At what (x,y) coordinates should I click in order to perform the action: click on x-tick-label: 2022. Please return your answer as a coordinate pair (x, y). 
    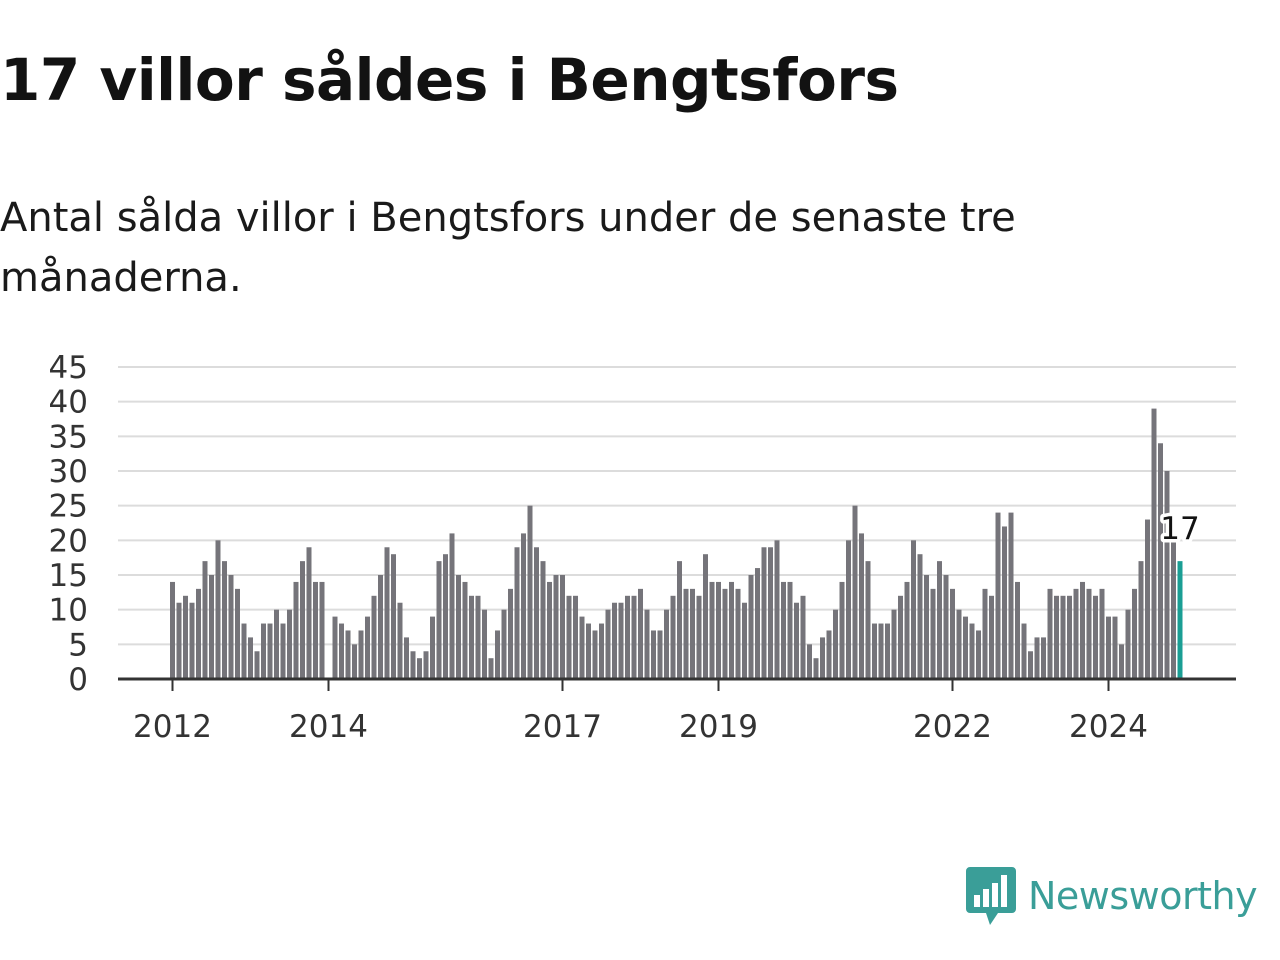
    Looking at the image, I should click on (952, 727).